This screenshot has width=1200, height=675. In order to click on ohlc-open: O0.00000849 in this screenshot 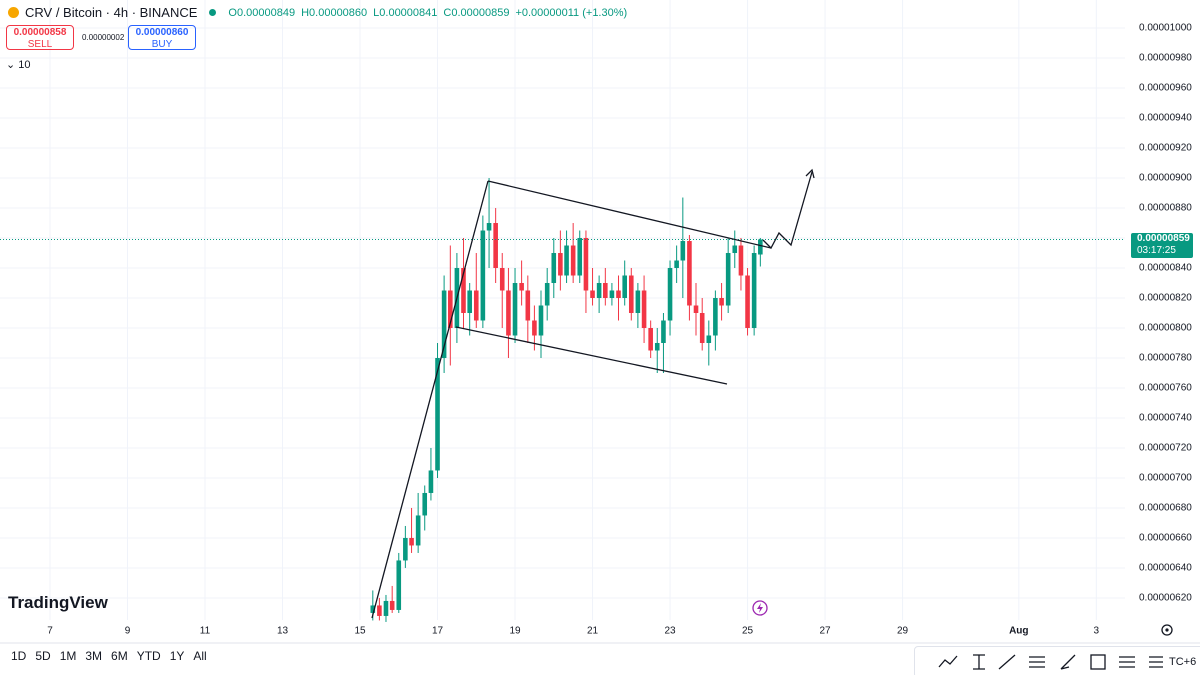, I will do `click(262, 12)`.